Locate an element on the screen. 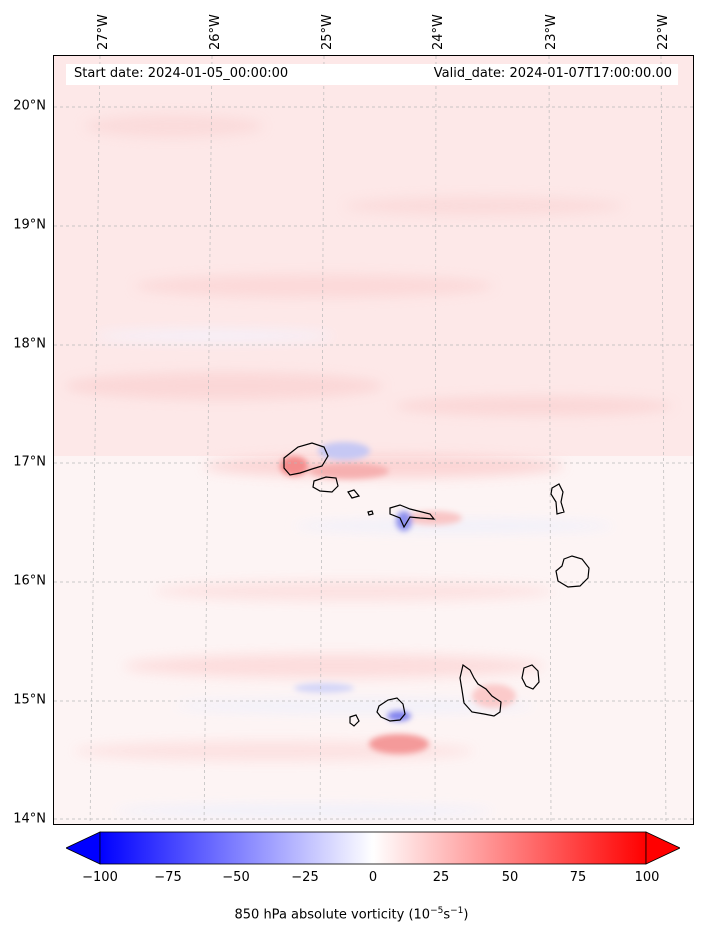 The width and height of the screenshot is (703, 936). island-sao-vicente is located at coordinates (325, 484).